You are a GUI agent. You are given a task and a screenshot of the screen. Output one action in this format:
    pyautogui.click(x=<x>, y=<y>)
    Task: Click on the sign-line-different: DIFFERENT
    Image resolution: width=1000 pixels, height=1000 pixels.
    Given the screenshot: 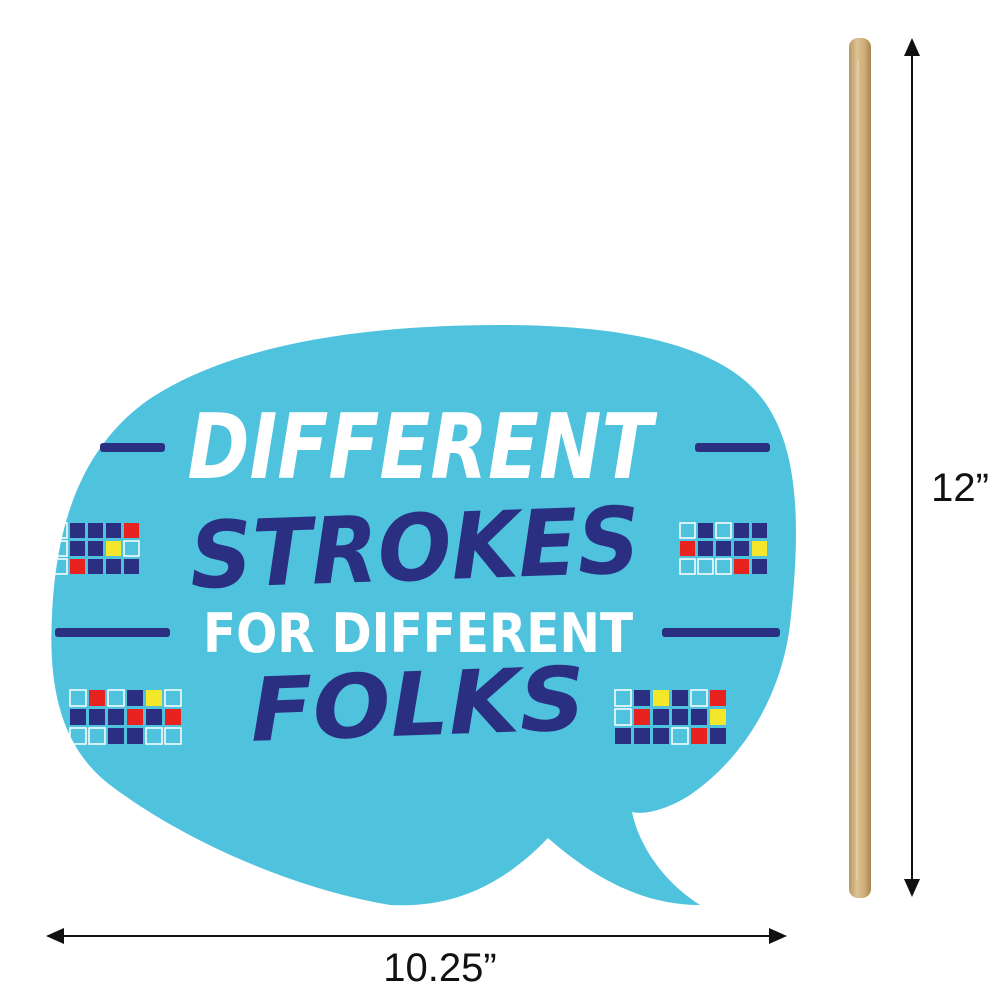 What is the action you would take?
    pyautogui.click(x=423, y=447)
    